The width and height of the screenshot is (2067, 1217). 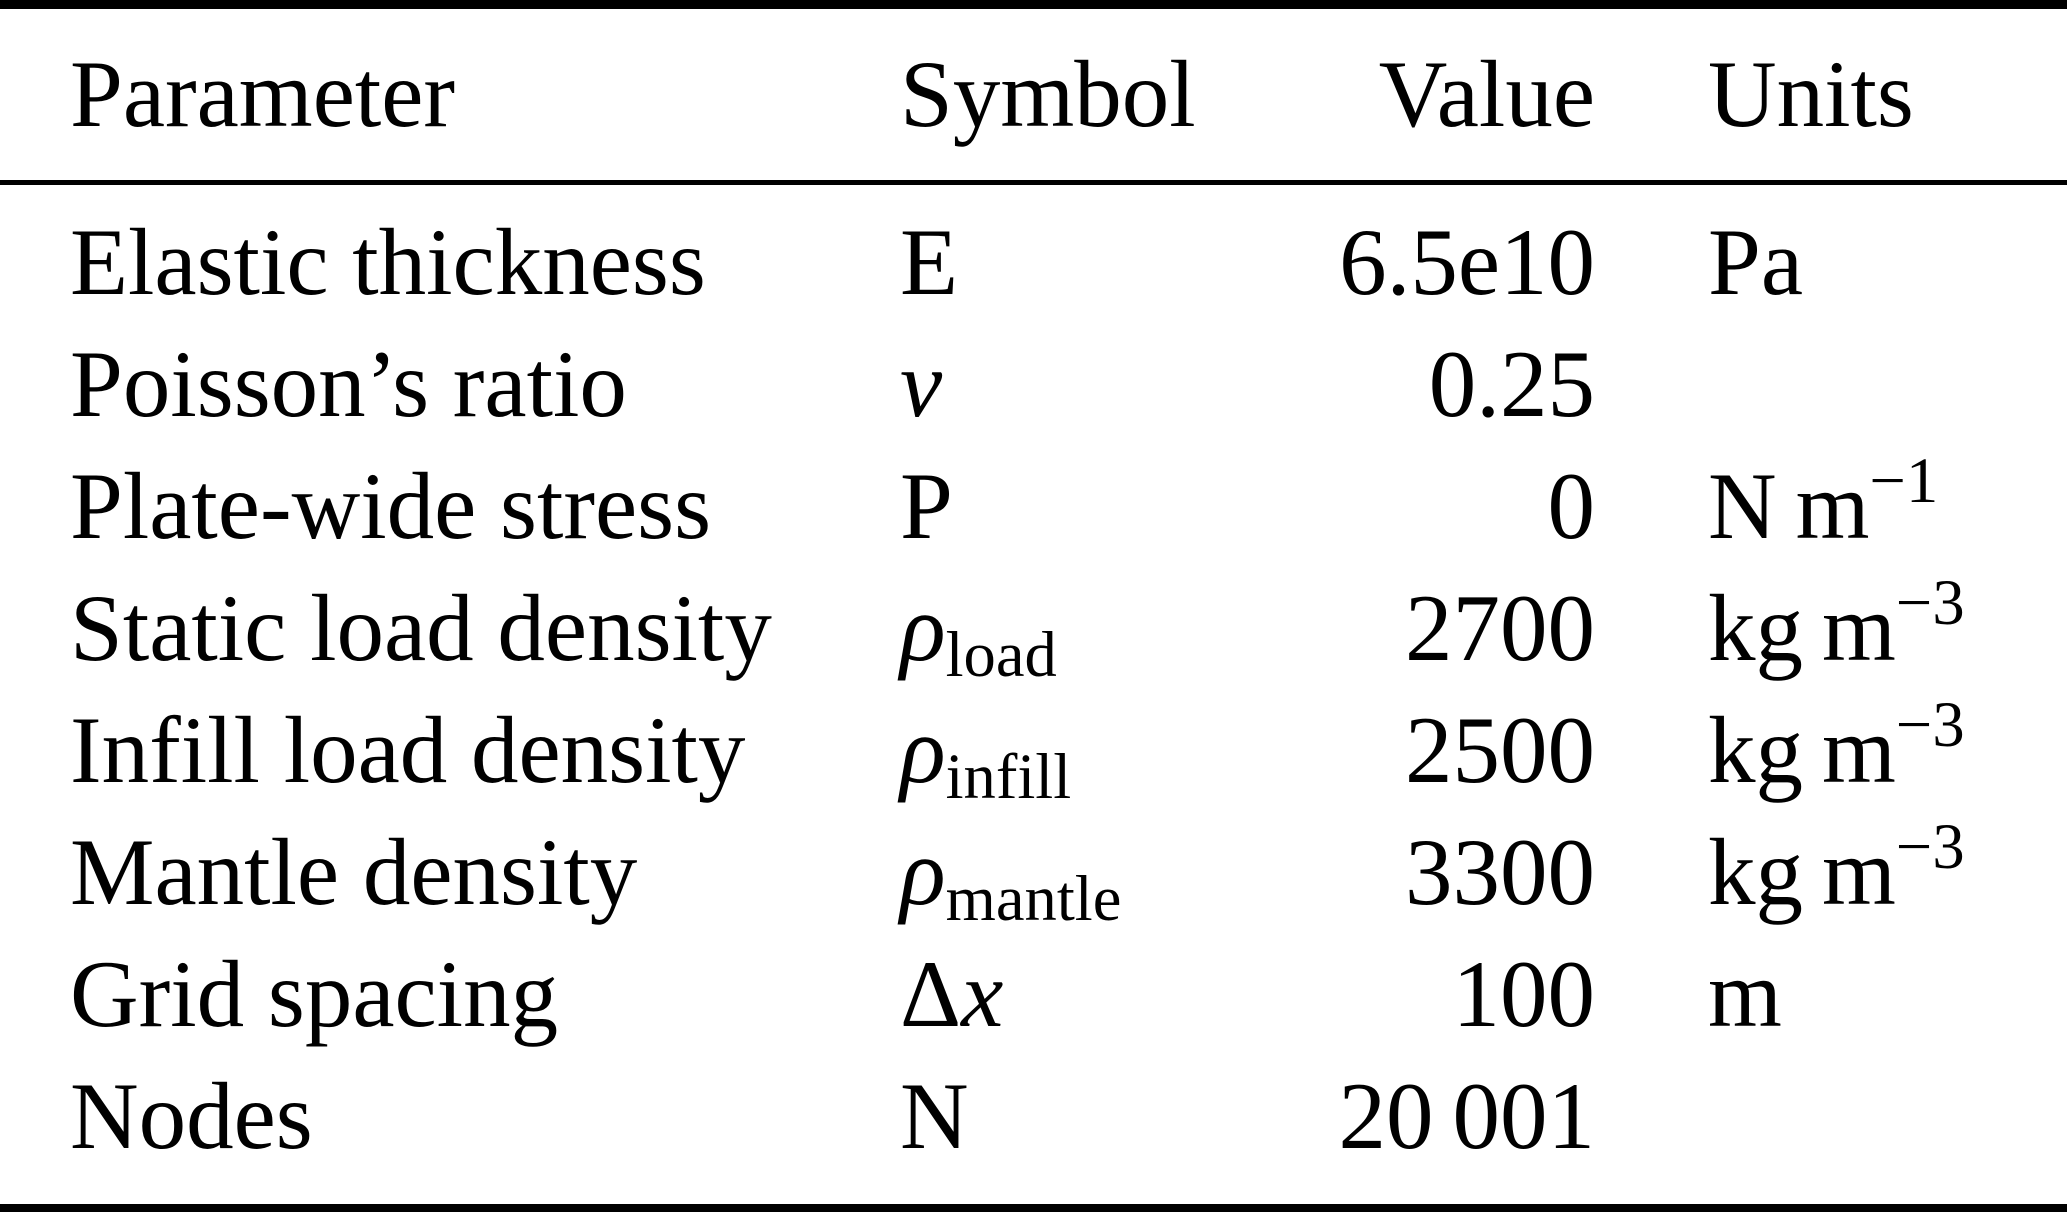 I want to click on symbol-cell: ρload, so click(x=1087, y=628).